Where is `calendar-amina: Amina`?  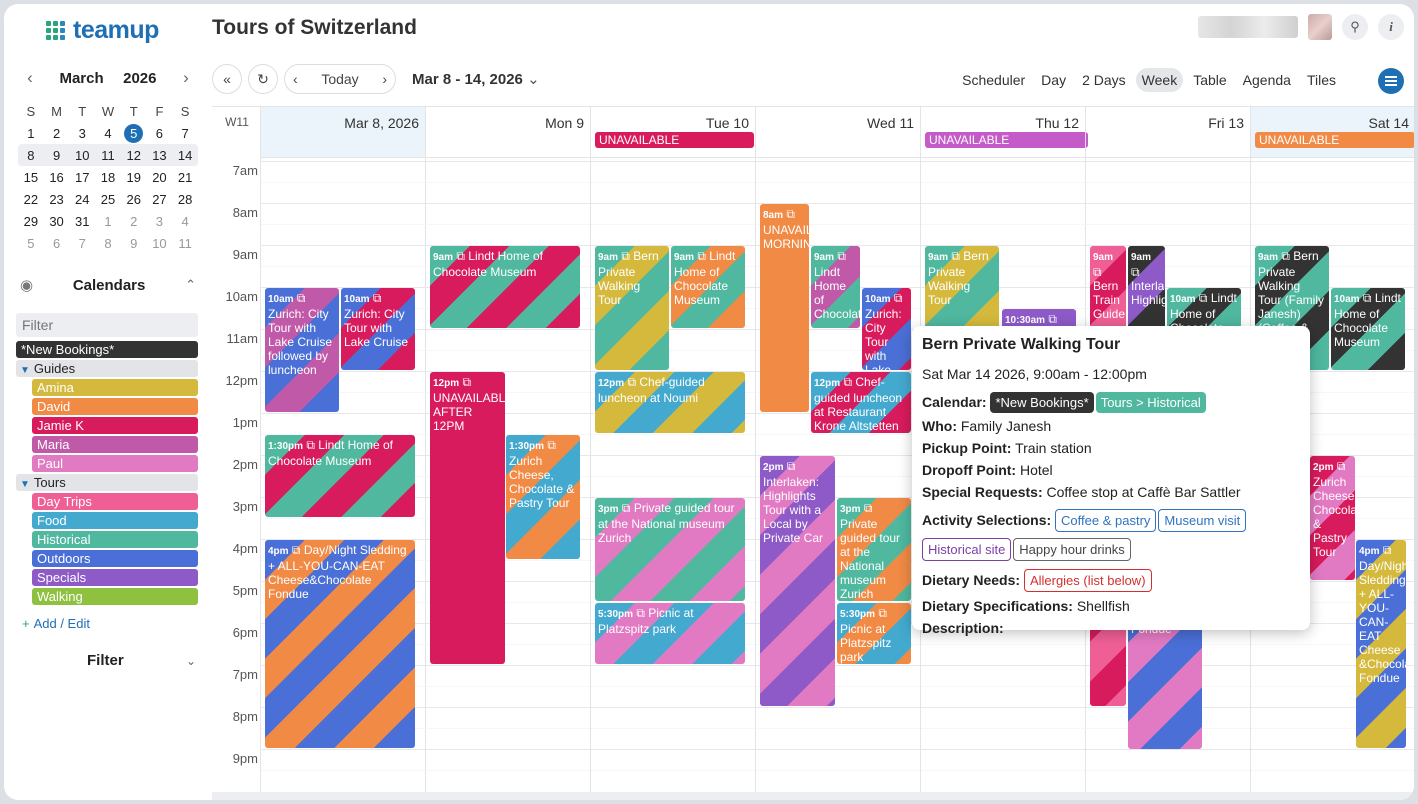
calendar-amina: Amina is located at coordinates (115, 387).